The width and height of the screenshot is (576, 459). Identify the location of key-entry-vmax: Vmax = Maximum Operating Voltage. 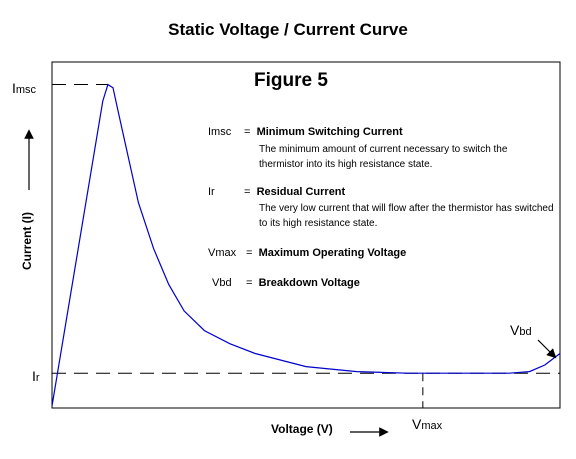
(307, 253).